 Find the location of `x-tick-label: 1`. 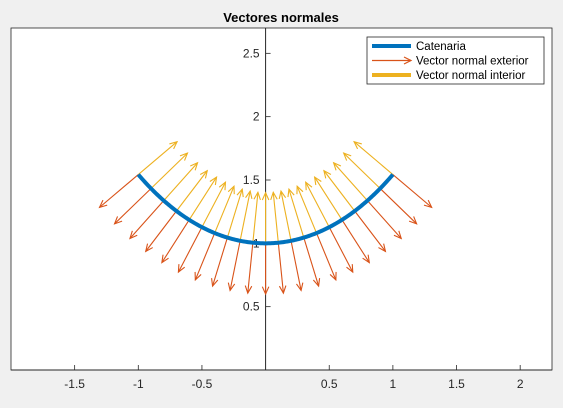

x-tick-label: 1 is located at coordinates (393, 384).